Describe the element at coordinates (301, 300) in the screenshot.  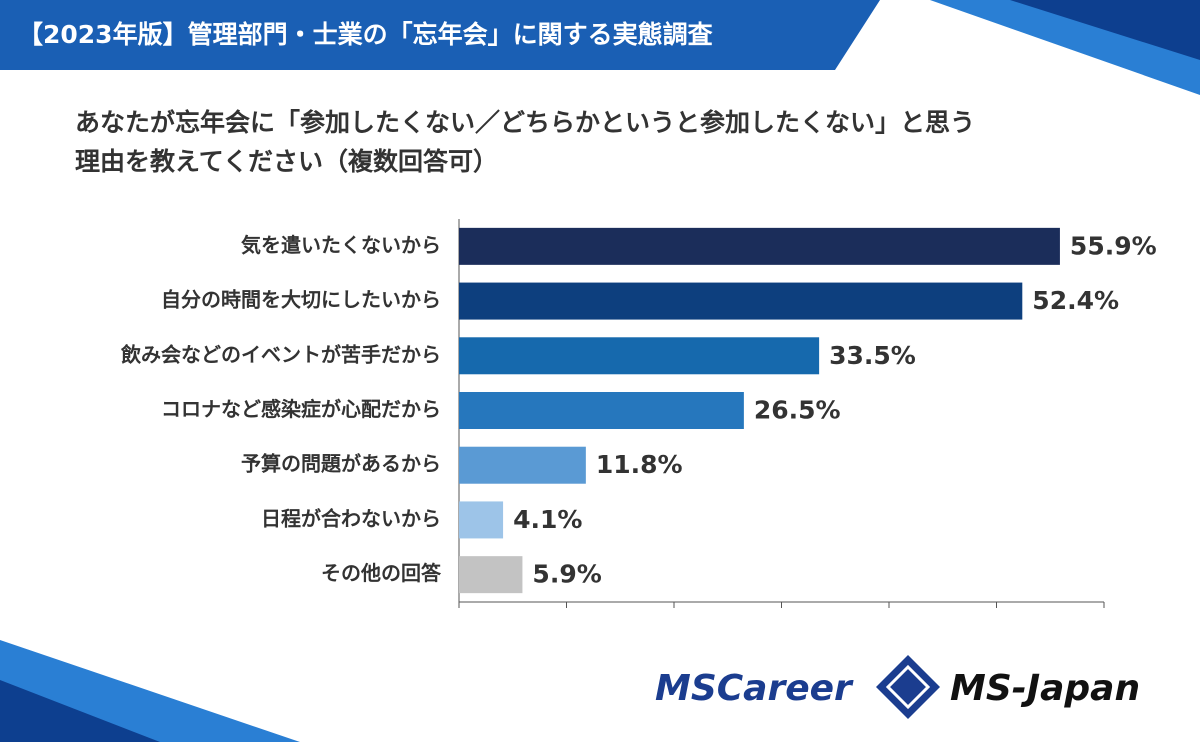
I see `y-tick-label: 自分の時間を大切にしたいから` at that location.